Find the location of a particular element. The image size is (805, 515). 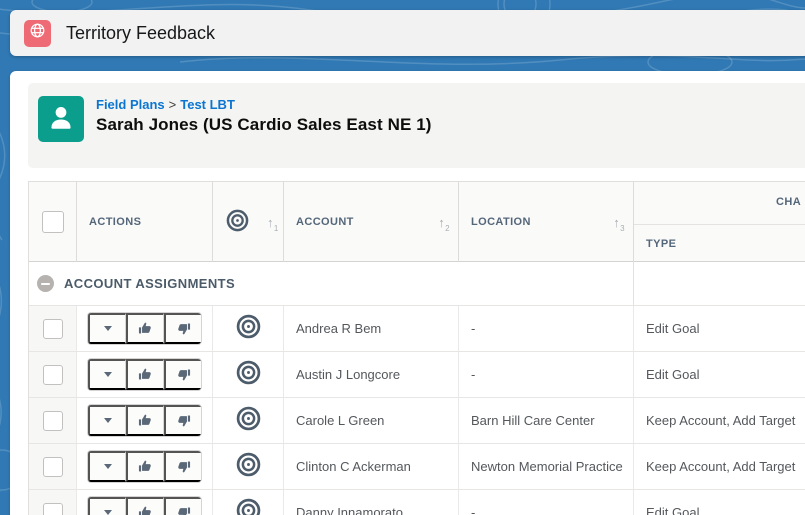

up-arrow-icon: ↑ is located at coordinates (617, 222).